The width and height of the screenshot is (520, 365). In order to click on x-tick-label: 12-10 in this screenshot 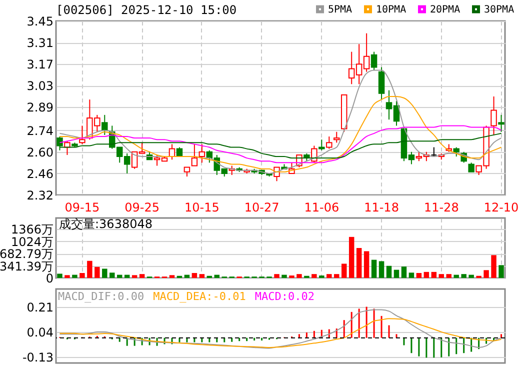, I will do `click(501, 207)`.